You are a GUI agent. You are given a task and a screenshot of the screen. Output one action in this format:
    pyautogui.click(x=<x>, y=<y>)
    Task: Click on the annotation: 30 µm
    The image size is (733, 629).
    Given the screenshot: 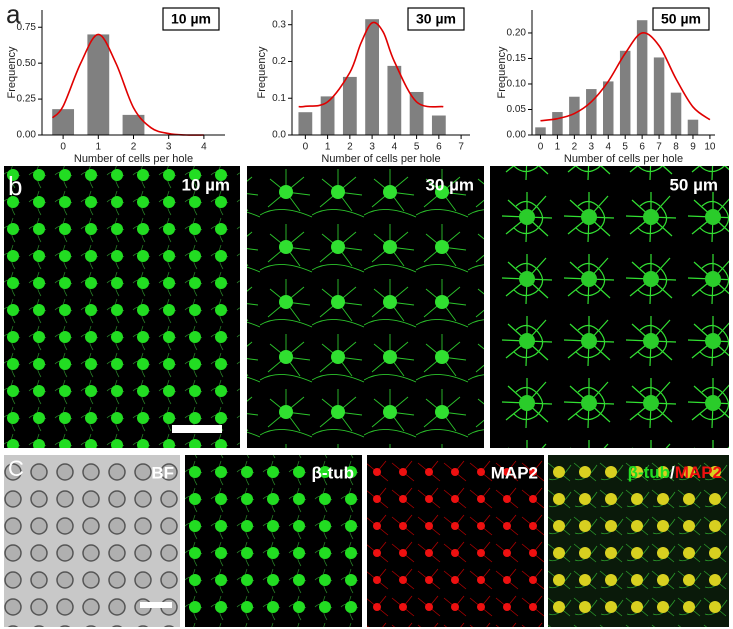 What is the action you would take?
    pyautogui.click(x=436, y=19)
    